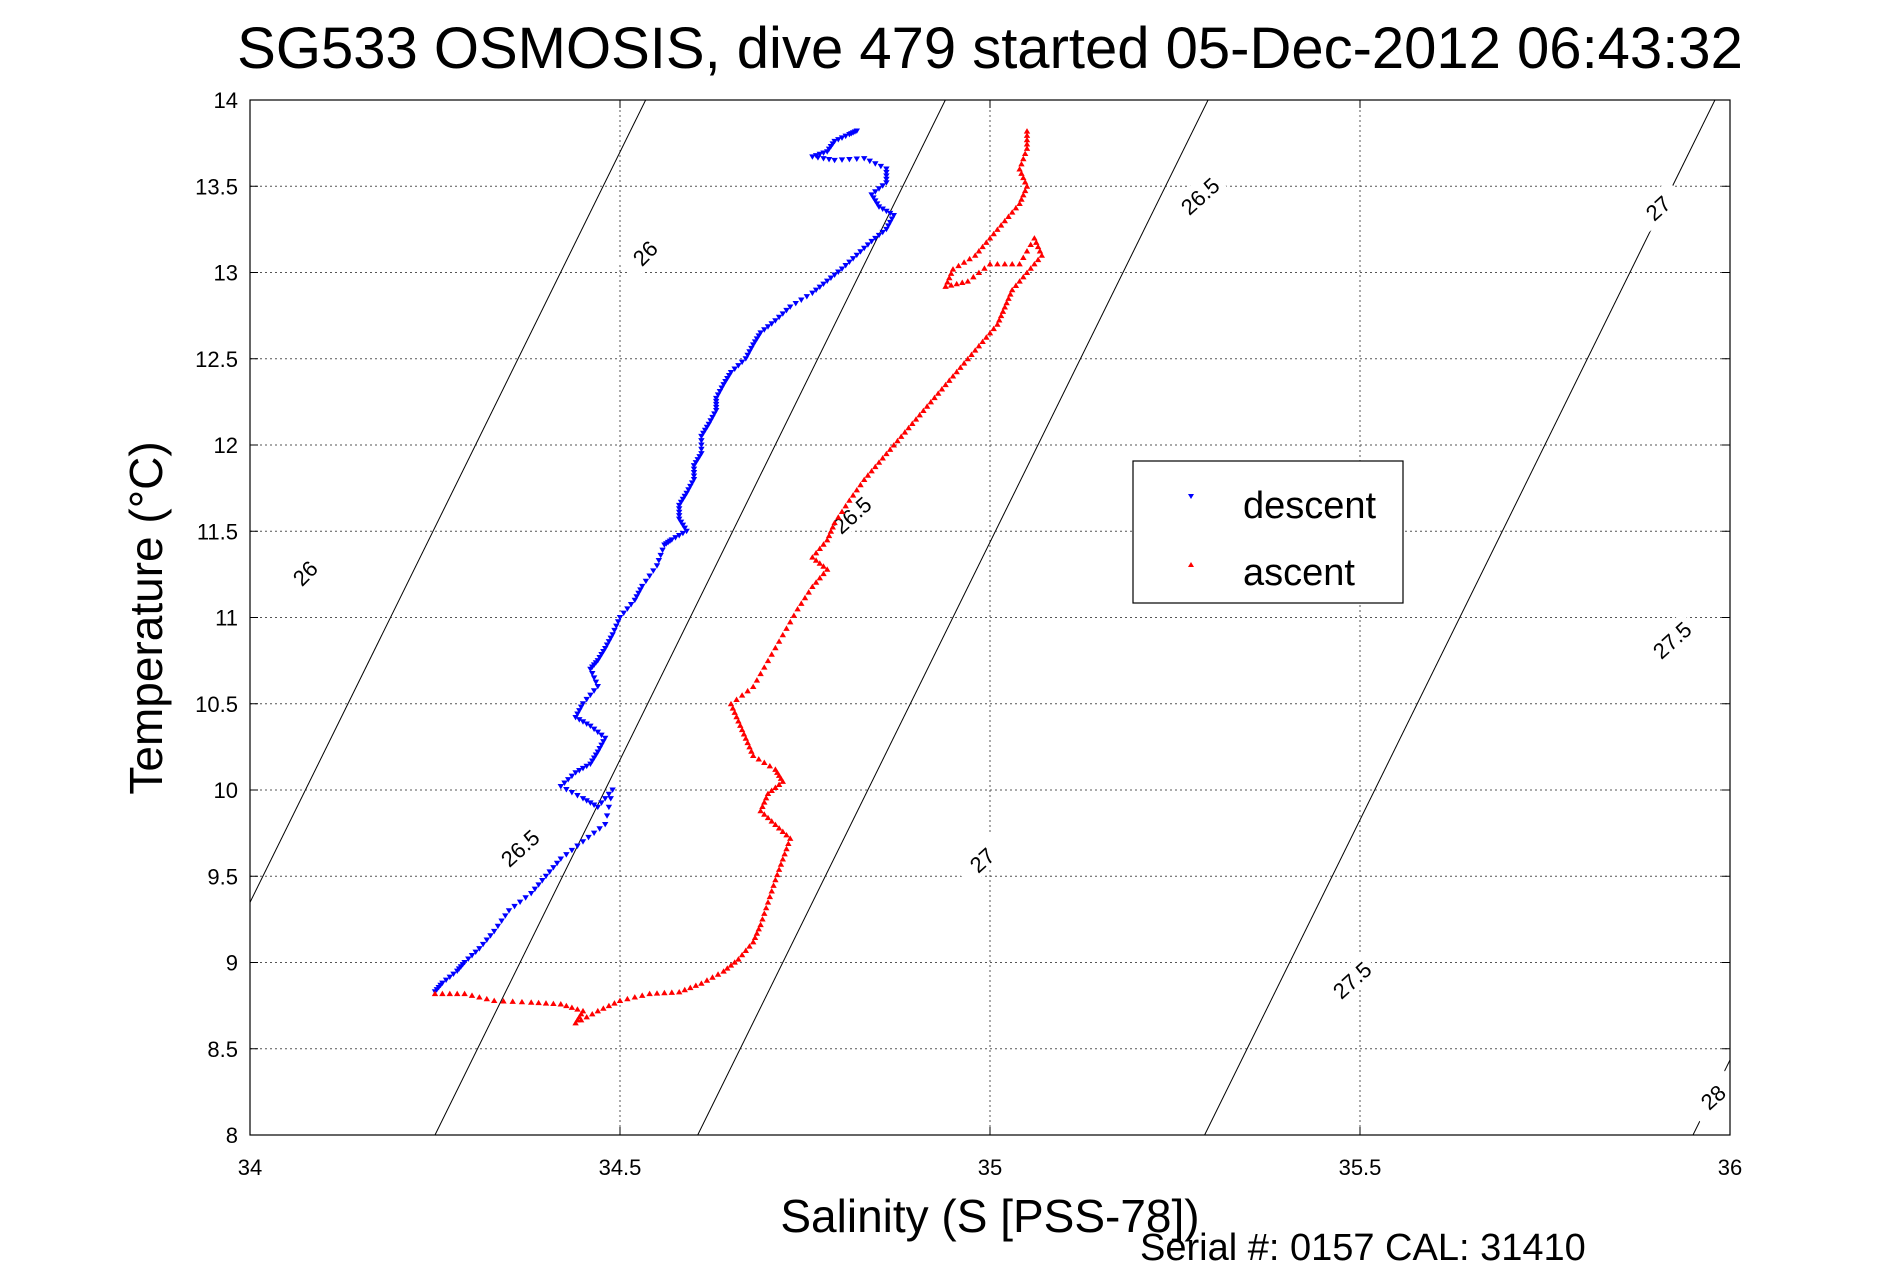 This screenshot has width=1891, height=1262. Describe the element at coordinates (1363, 1244) in the screenshot. I see `serial-cal-footer: Serial #: 0157 CAL: 31410` at that location.